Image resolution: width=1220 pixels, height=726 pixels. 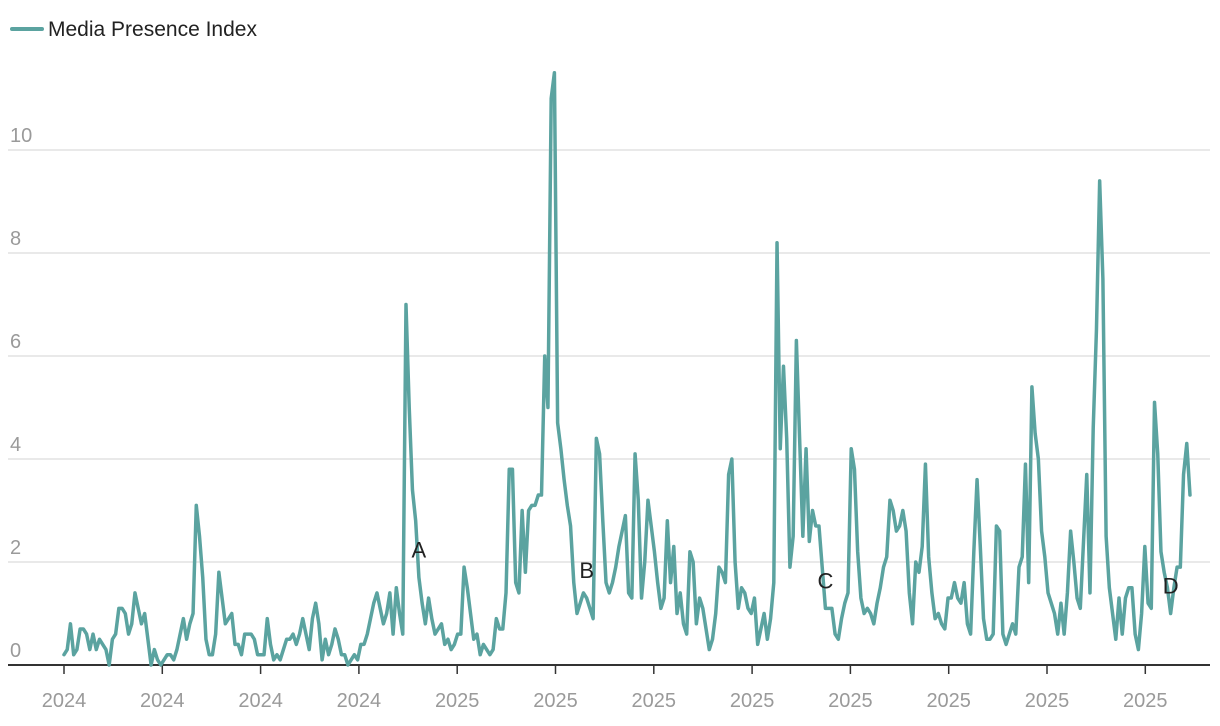 I want to click on annotation-b: B, so click(x=586, y=570).